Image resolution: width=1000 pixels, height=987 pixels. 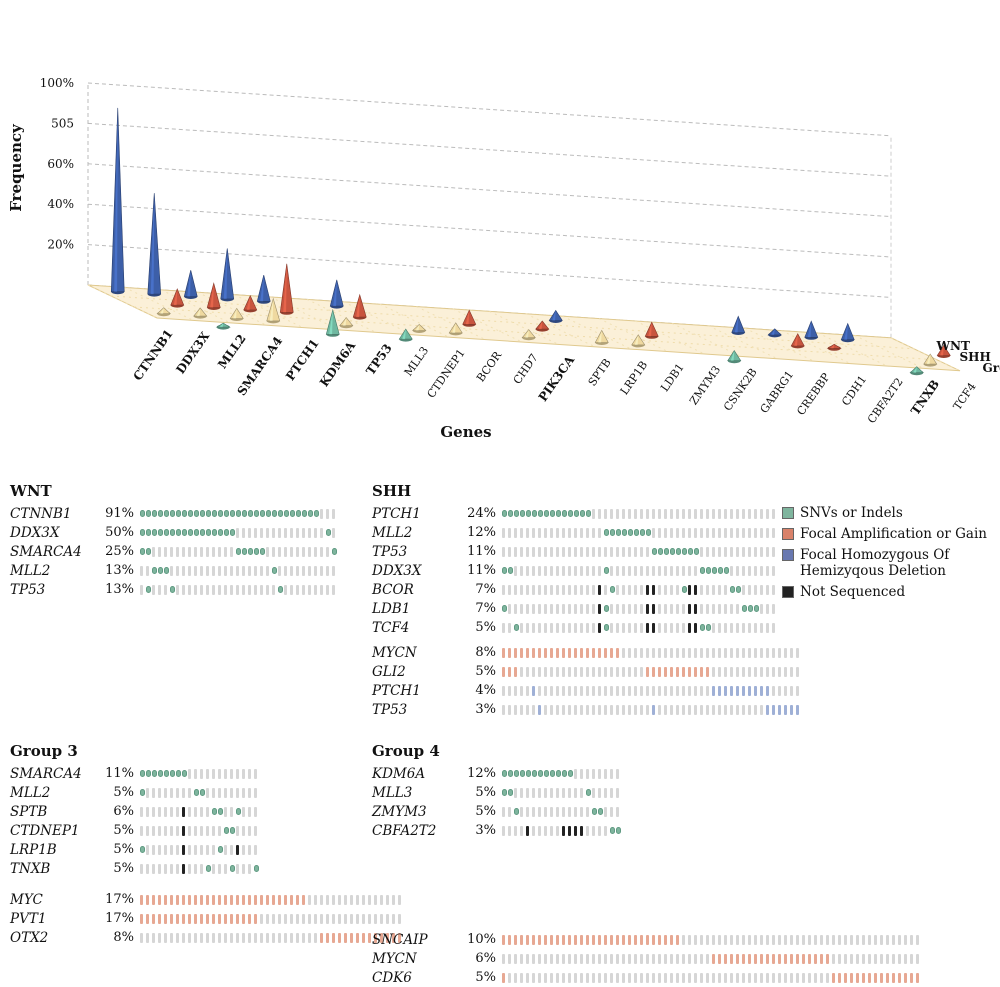 What do you see at coordinates (55, 533) in the screenshot?
I see `gene-name: DDX3X` at bounding box center [55, 533].